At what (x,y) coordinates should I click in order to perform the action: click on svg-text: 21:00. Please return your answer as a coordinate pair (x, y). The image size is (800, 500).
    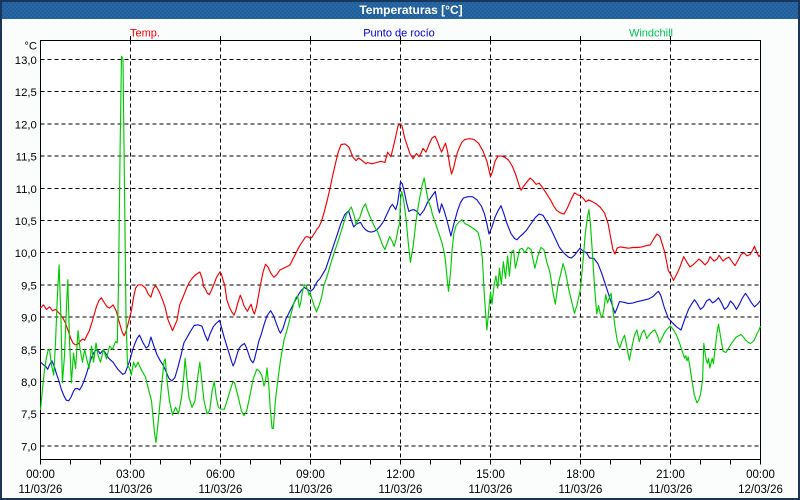
    Looking at the image, I should click on (670, 475).